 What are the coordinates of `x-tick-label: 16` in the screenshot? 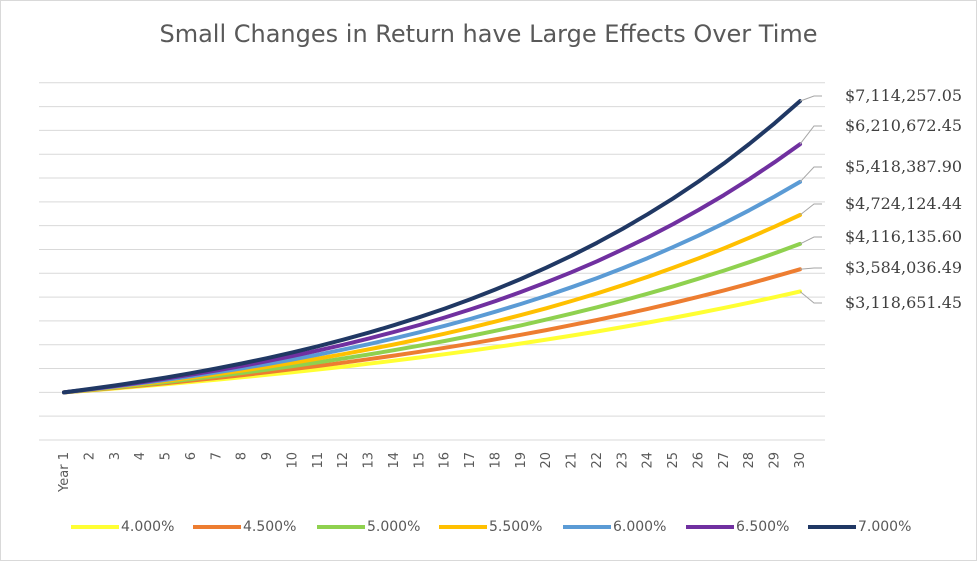 It's located at (445, 460).